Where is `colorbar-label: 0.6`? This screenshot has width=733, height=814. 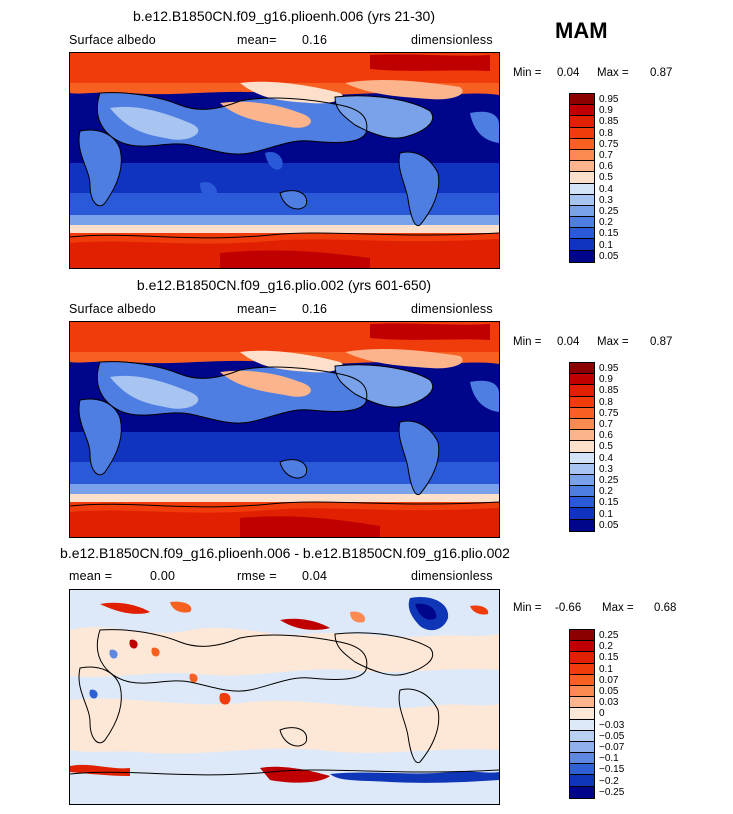
colorbar-label: 0.6 is located at coordinates (606, 167).